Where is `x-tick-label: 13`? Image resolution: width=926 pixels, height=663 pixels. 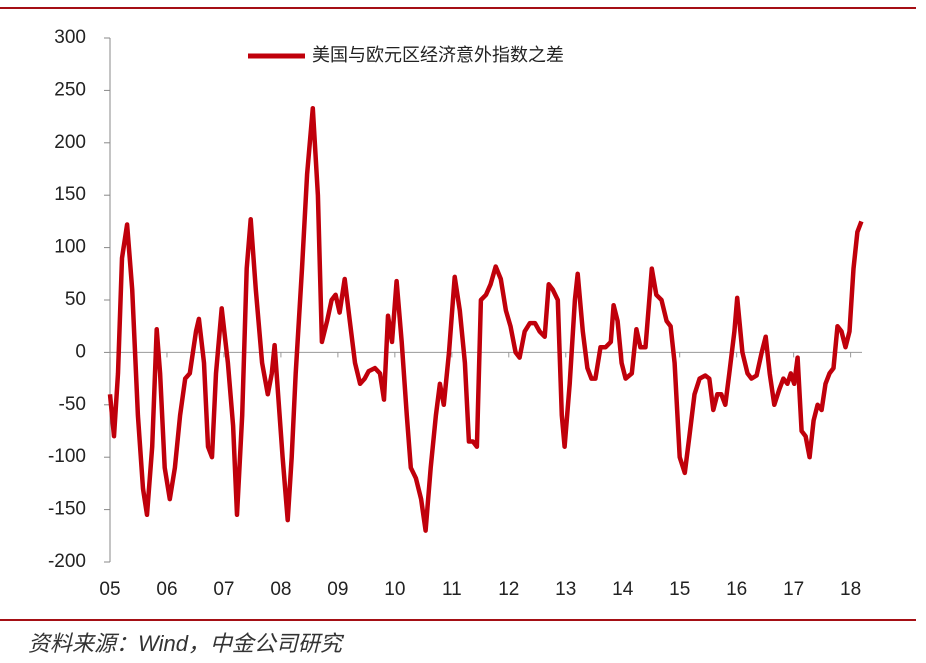
x-tick-label: 13 is located at coordinates (565, 589).